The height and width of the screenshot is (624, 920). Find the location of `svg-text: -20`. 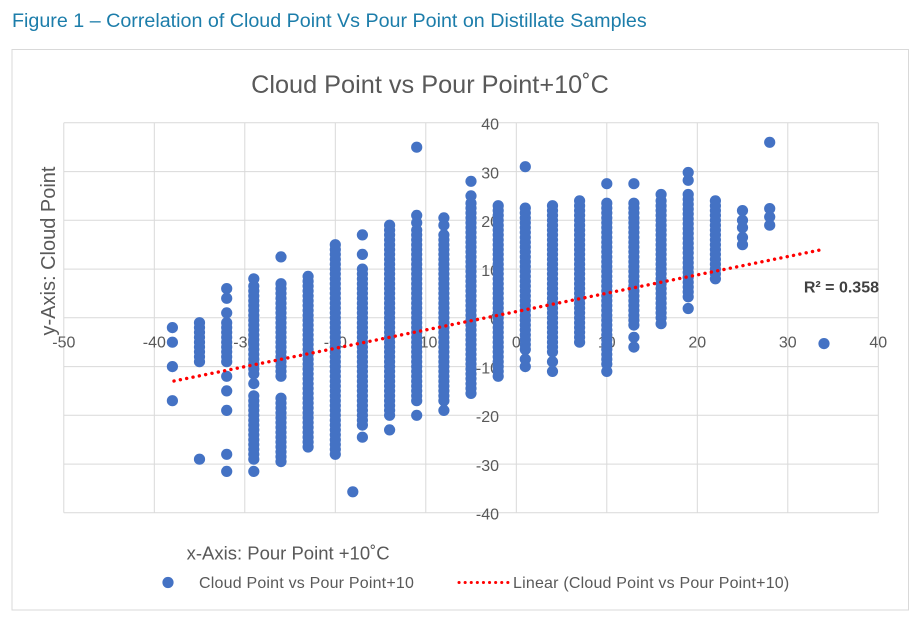

svg-text: -20 is located at coordinates (487, 417).